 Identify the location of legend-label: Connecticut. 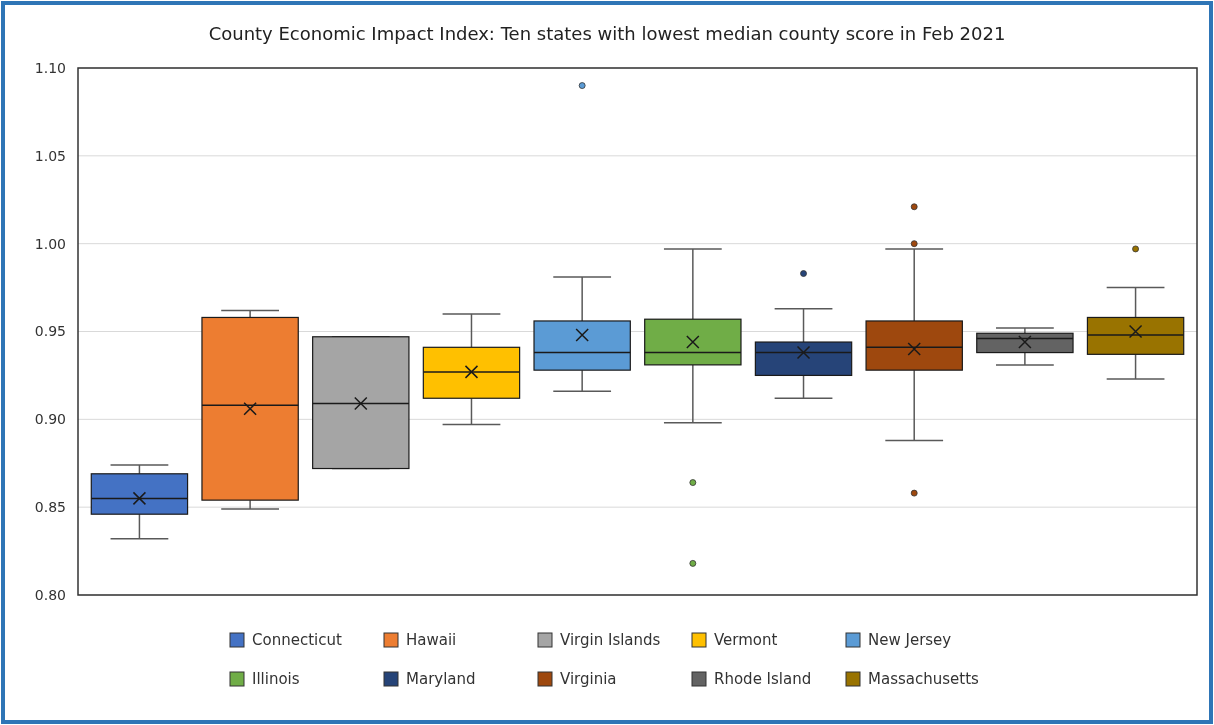
(297, 640).